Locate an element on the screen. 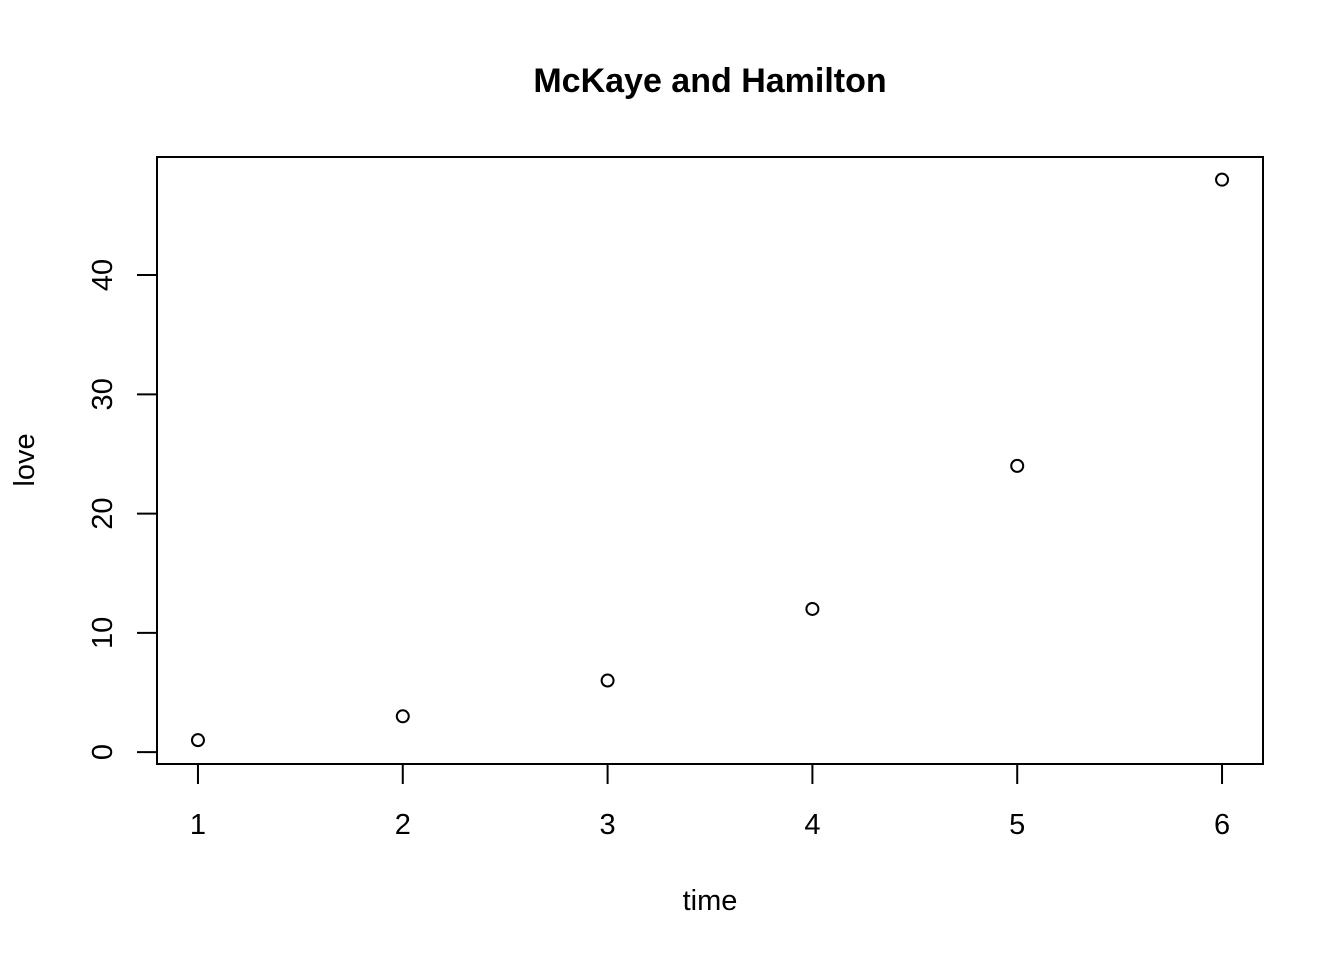  y-tick-label: 10 is located at coordinates (103, 633).